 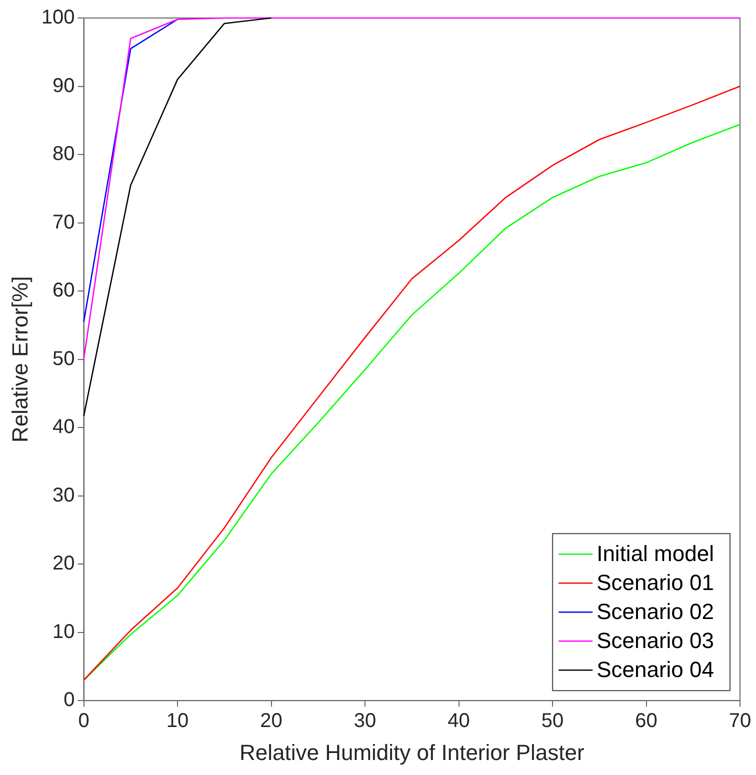 What do you see at coordinates (655, 611) in the screenshot?
I see `legend-label: Scenario 02` at bounding box center [655, 611].